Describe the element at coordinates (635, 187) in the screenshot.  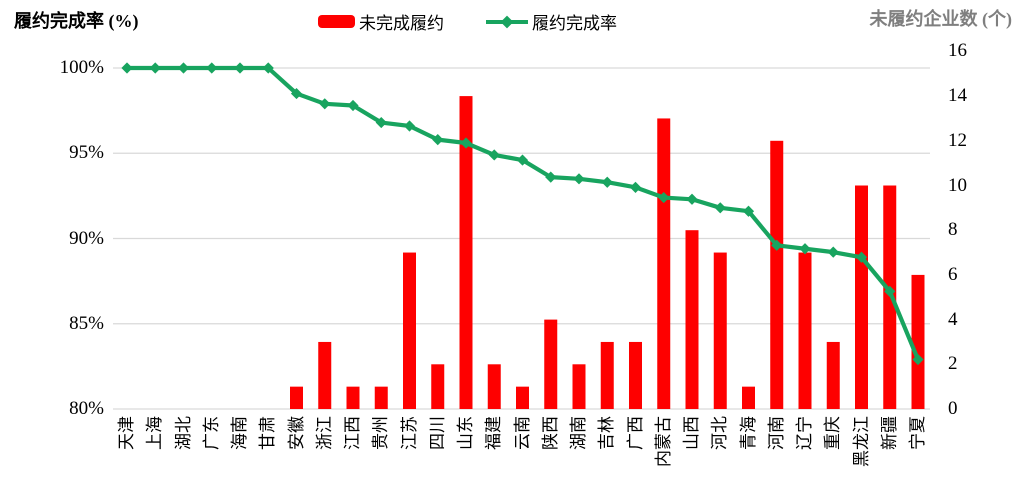
I see `marker-广西` at that location.